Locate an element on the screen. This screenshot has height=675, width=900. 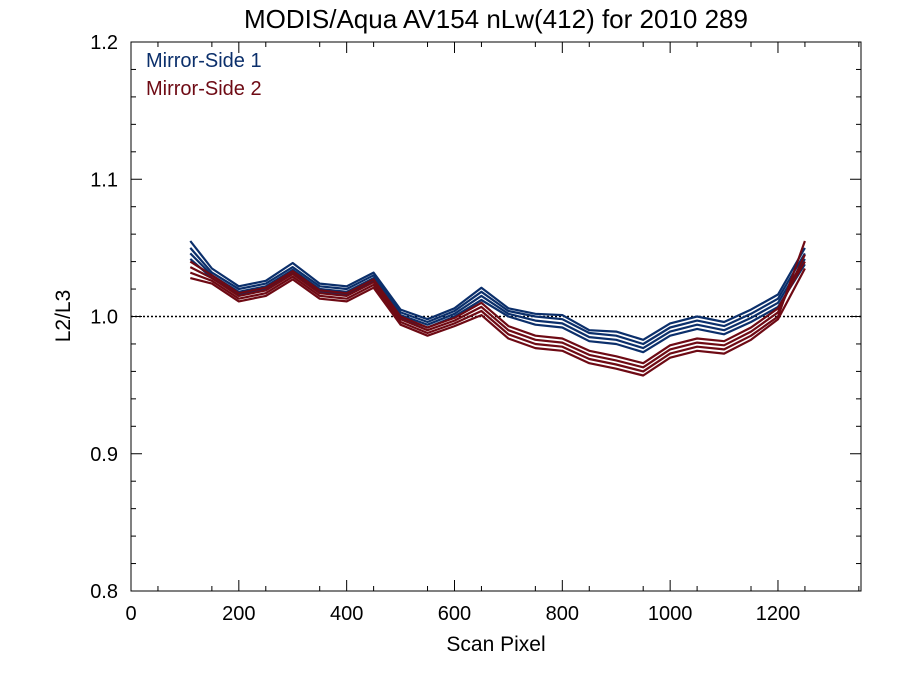
x-tick-label: 600 is located at coordinates (454, 614).